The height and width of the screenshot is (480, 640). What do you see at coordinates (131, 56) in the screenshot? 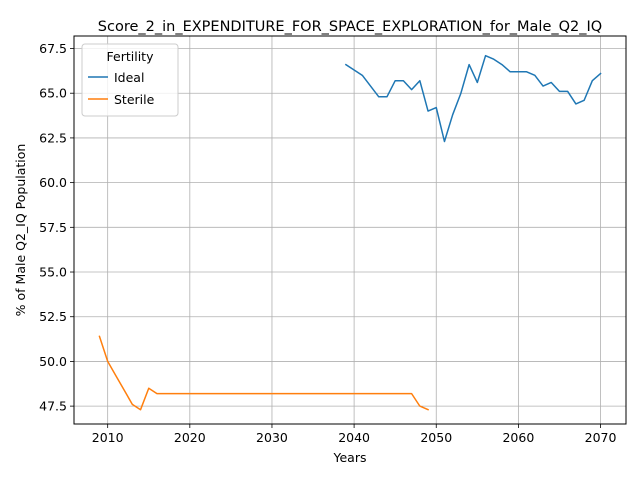
I see `legend-title: Fertility` at bounding box center [131, 56].